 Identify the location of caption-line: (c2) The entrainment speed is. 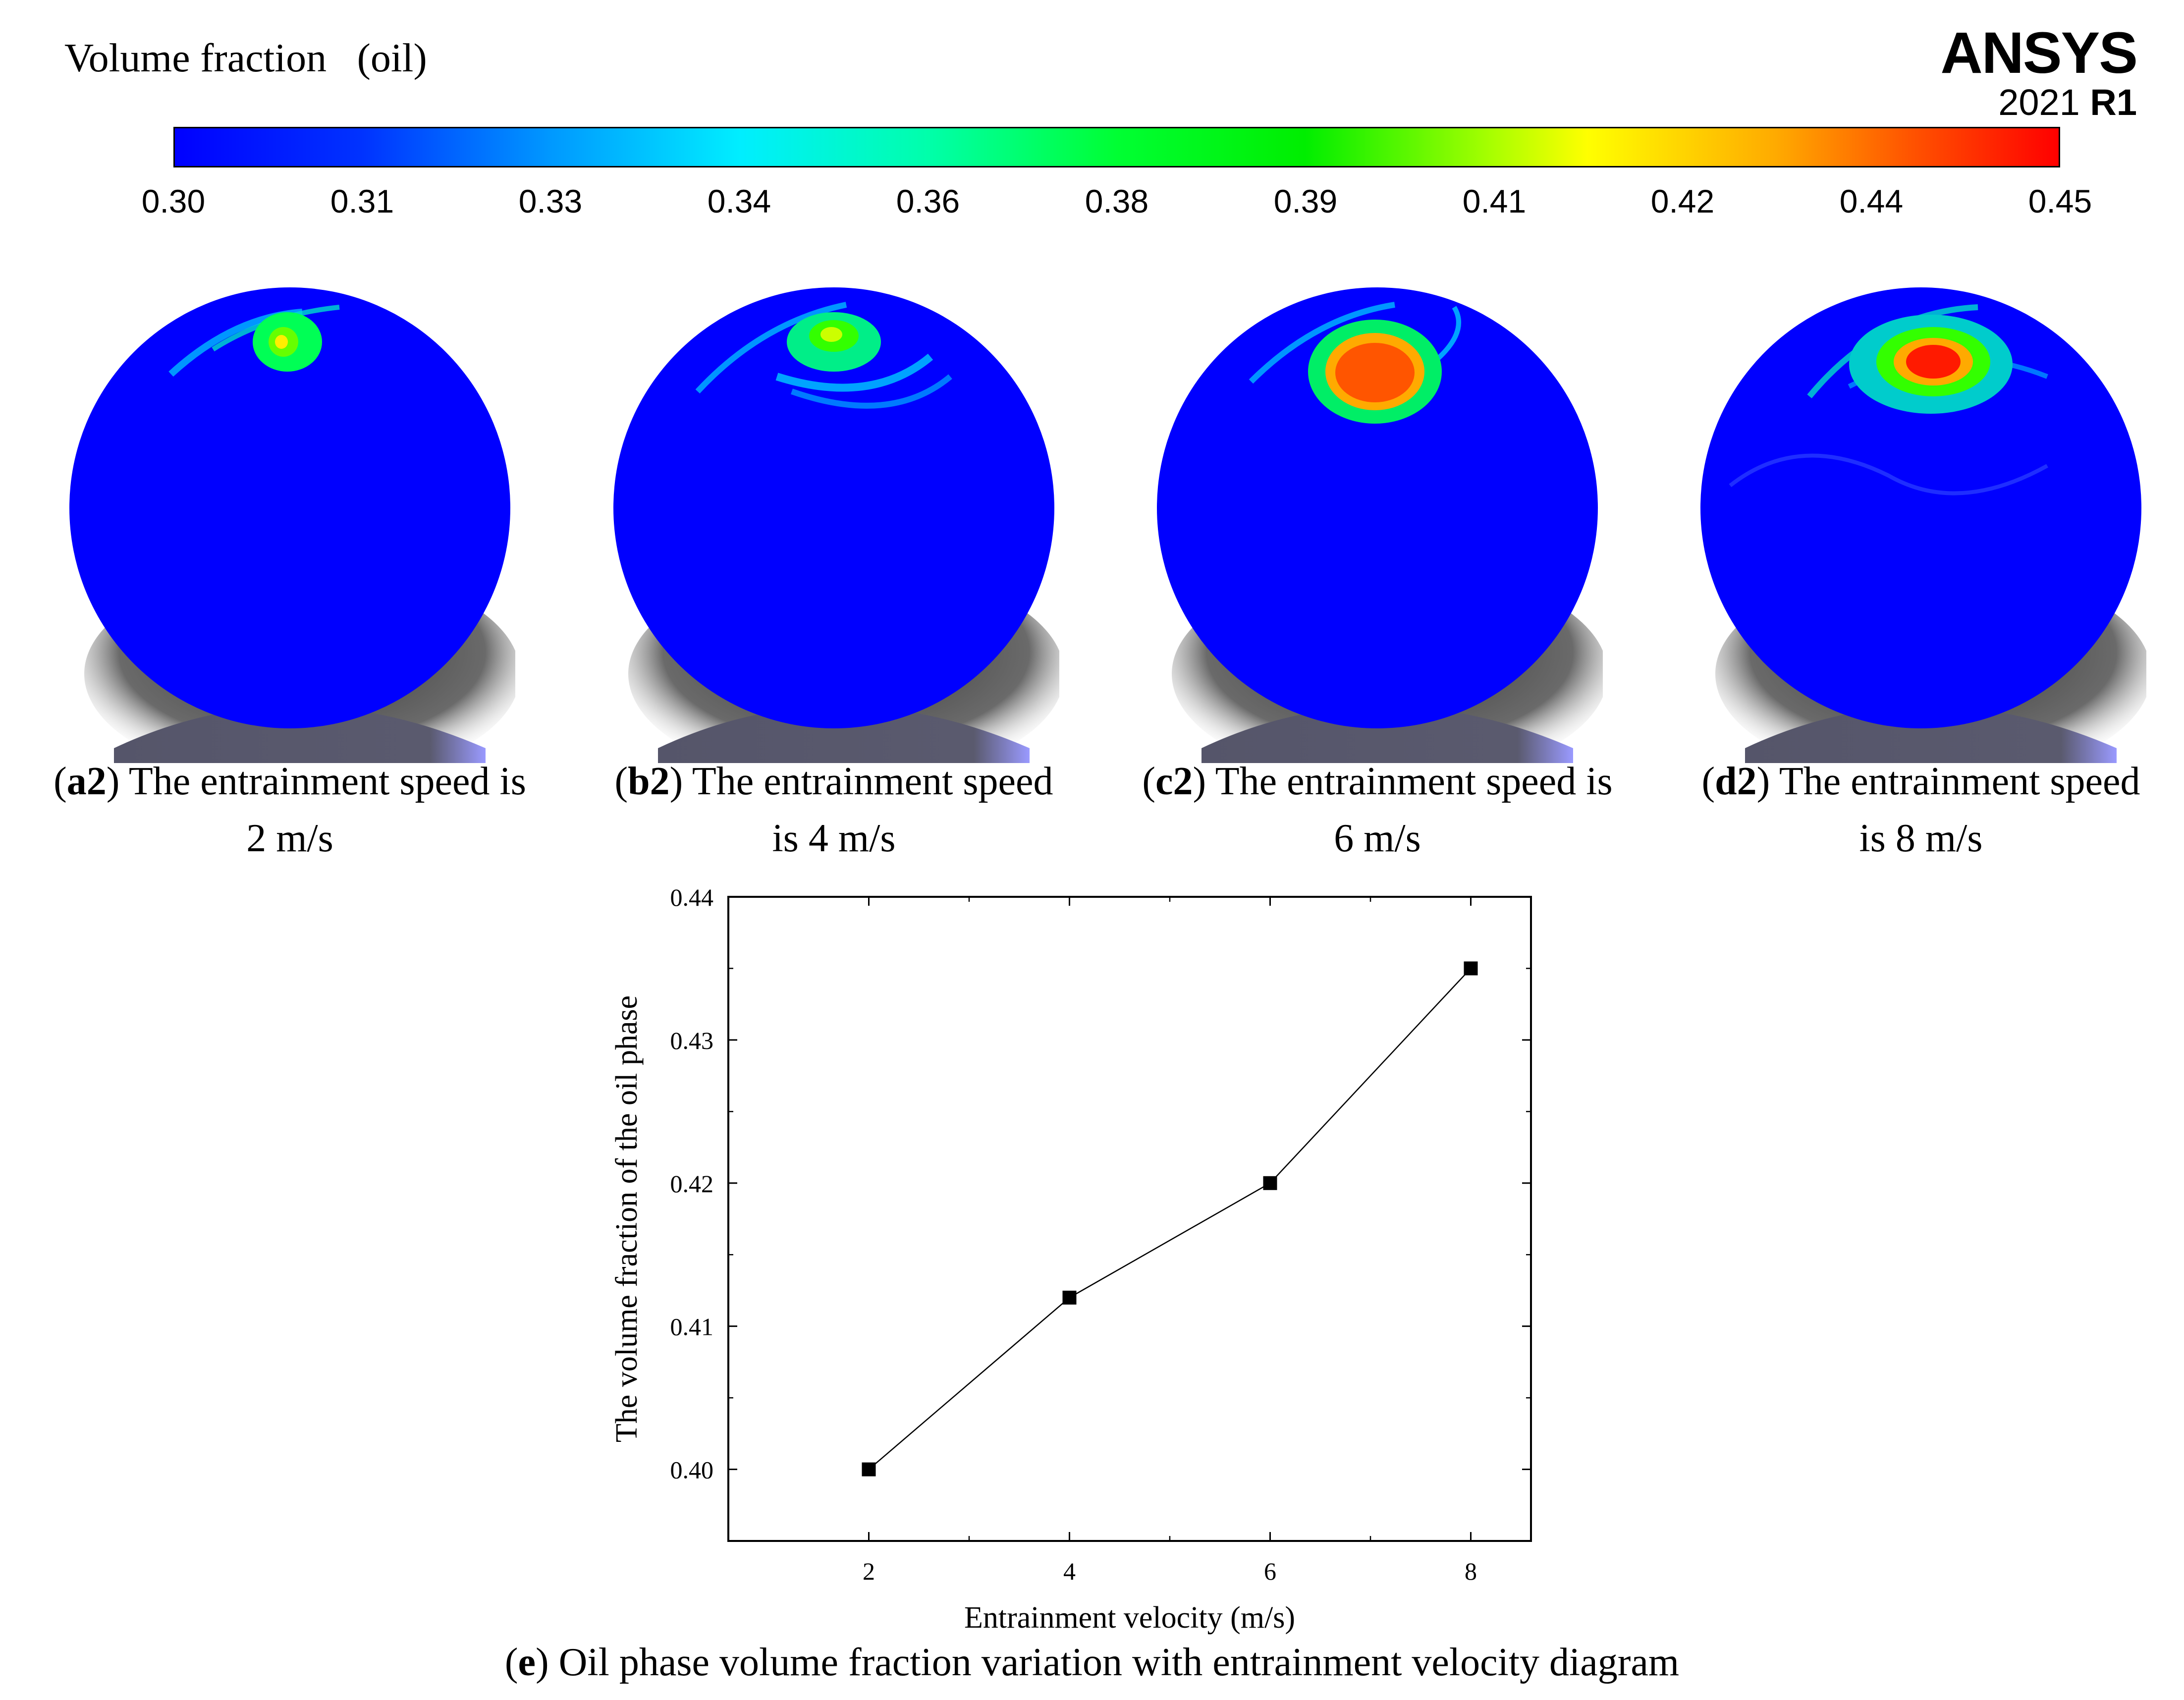
(1377, 781).